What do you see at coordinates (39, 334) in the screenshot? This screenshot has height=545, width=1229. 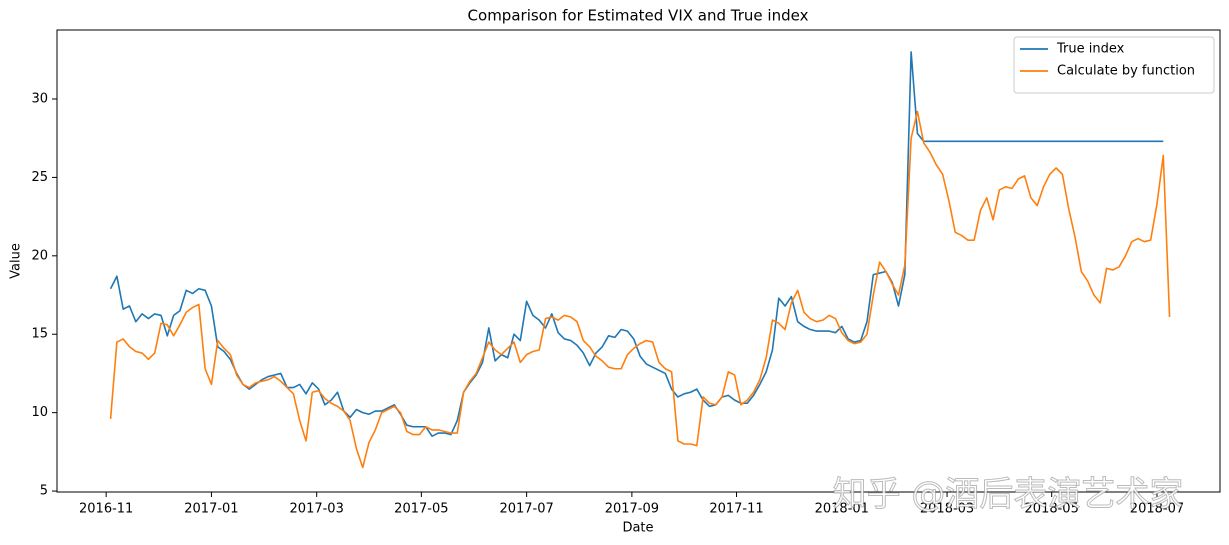 I see `y-tick-label: 15` at bounding box center [39, 334].